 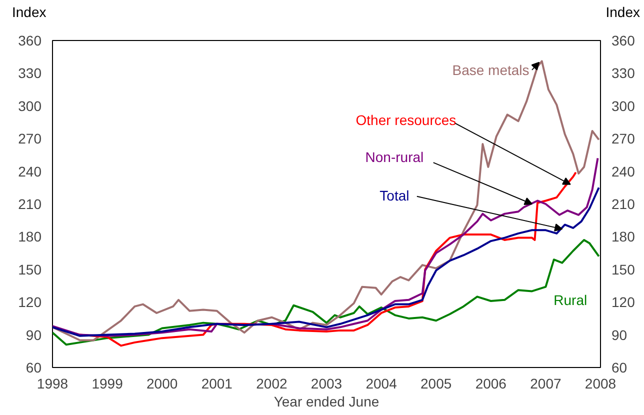 What do you see at coordinates (217, 384) in the screenshot?
I see `x-tick-label: 2001` at bounding box center [217, 384].